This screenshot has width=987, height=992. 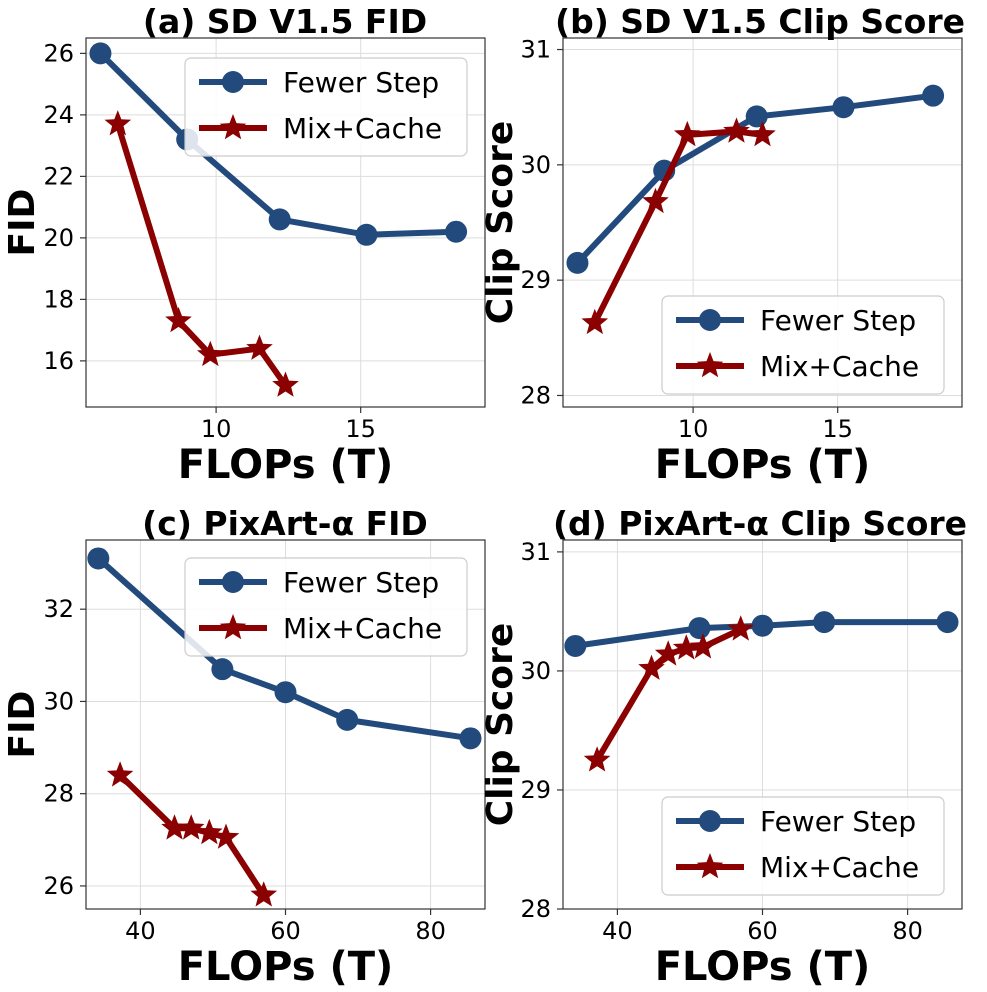 What do you see at coordinates (500, 725) in the screenshot?
I see `y-axis-label: Clip Score` at bounding box center [500, 725].